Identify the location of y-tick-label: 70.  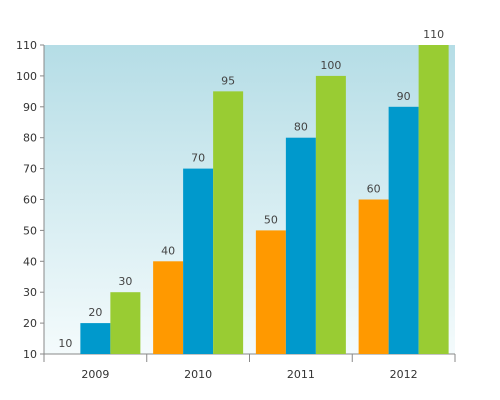
(30, 169).